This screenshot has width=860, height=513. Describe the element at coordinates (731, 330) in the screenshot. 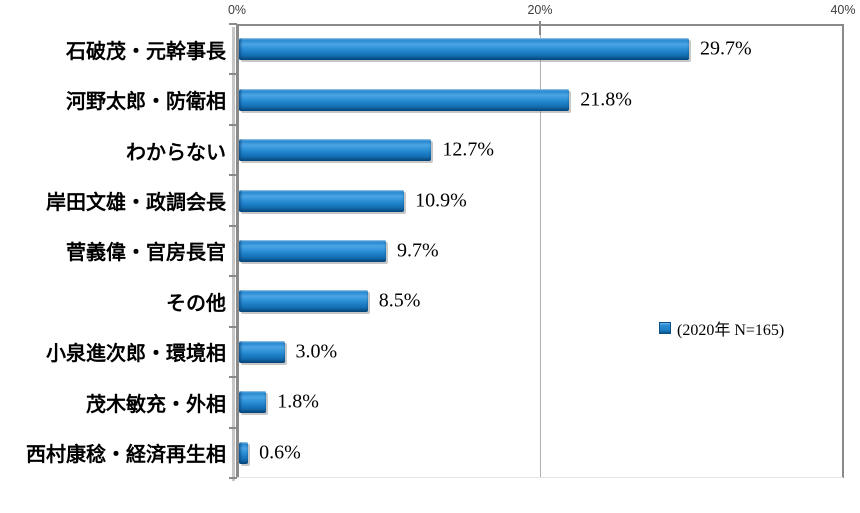

I see `legend-label: (2020年 N=165)` at that location.